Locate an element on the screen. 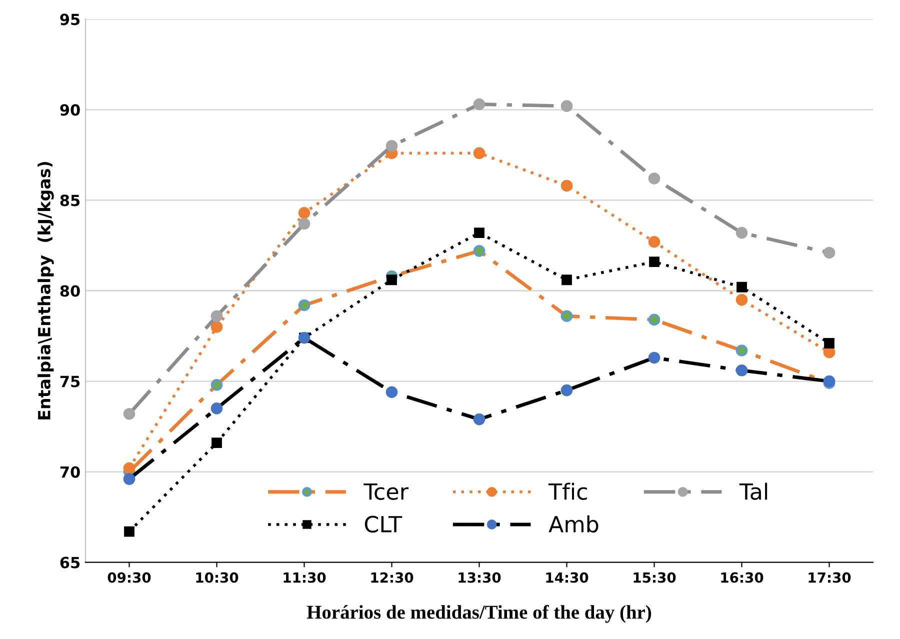 The width and height of the screenshot is (900, 639). x-tick-label: 16:30 is located at coordinates (742, 577).